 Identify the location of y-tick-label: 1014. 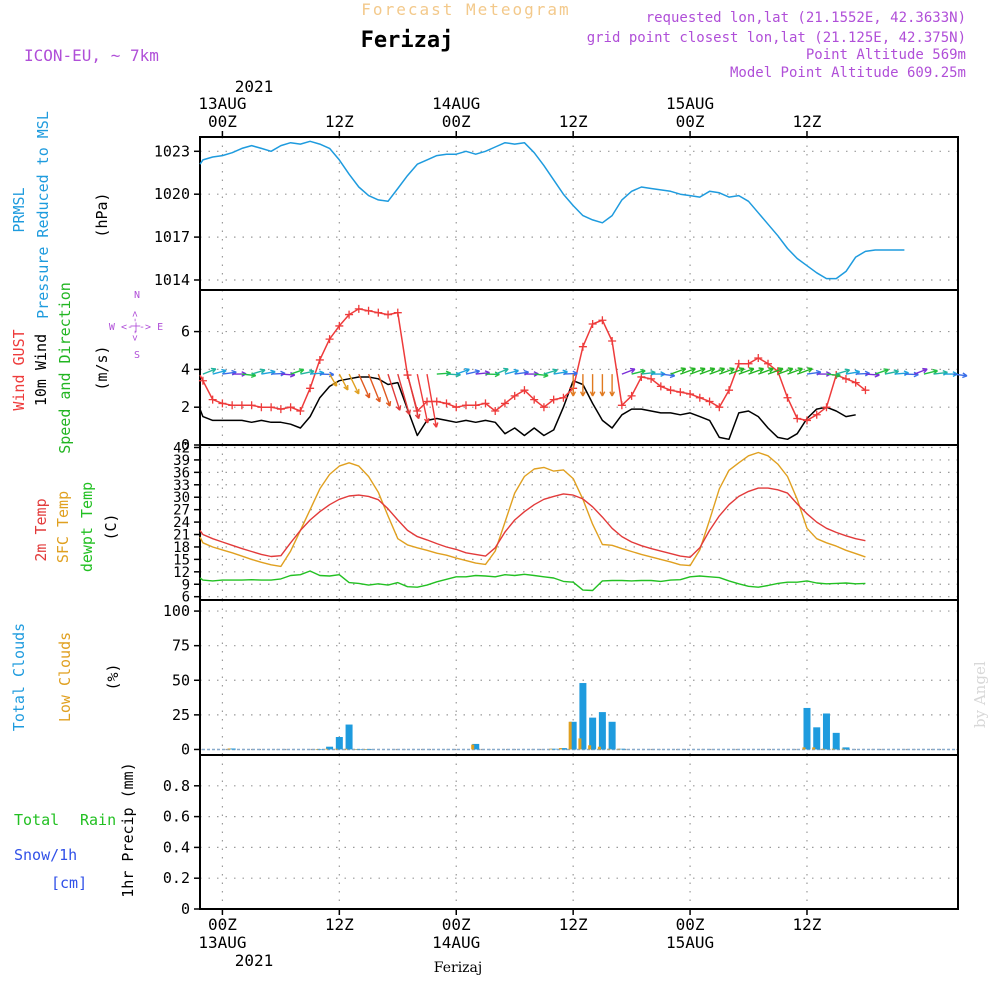
(172, 280).